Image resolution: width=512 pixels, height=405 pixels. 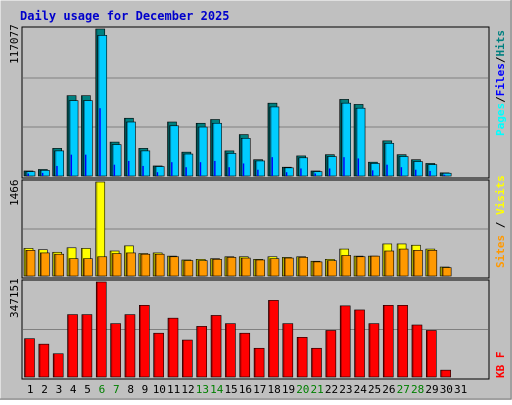 What do you see at coordinates (500, 79) in the screenshot?
I see `legend-files: Files` at bounding box center [500, 79].